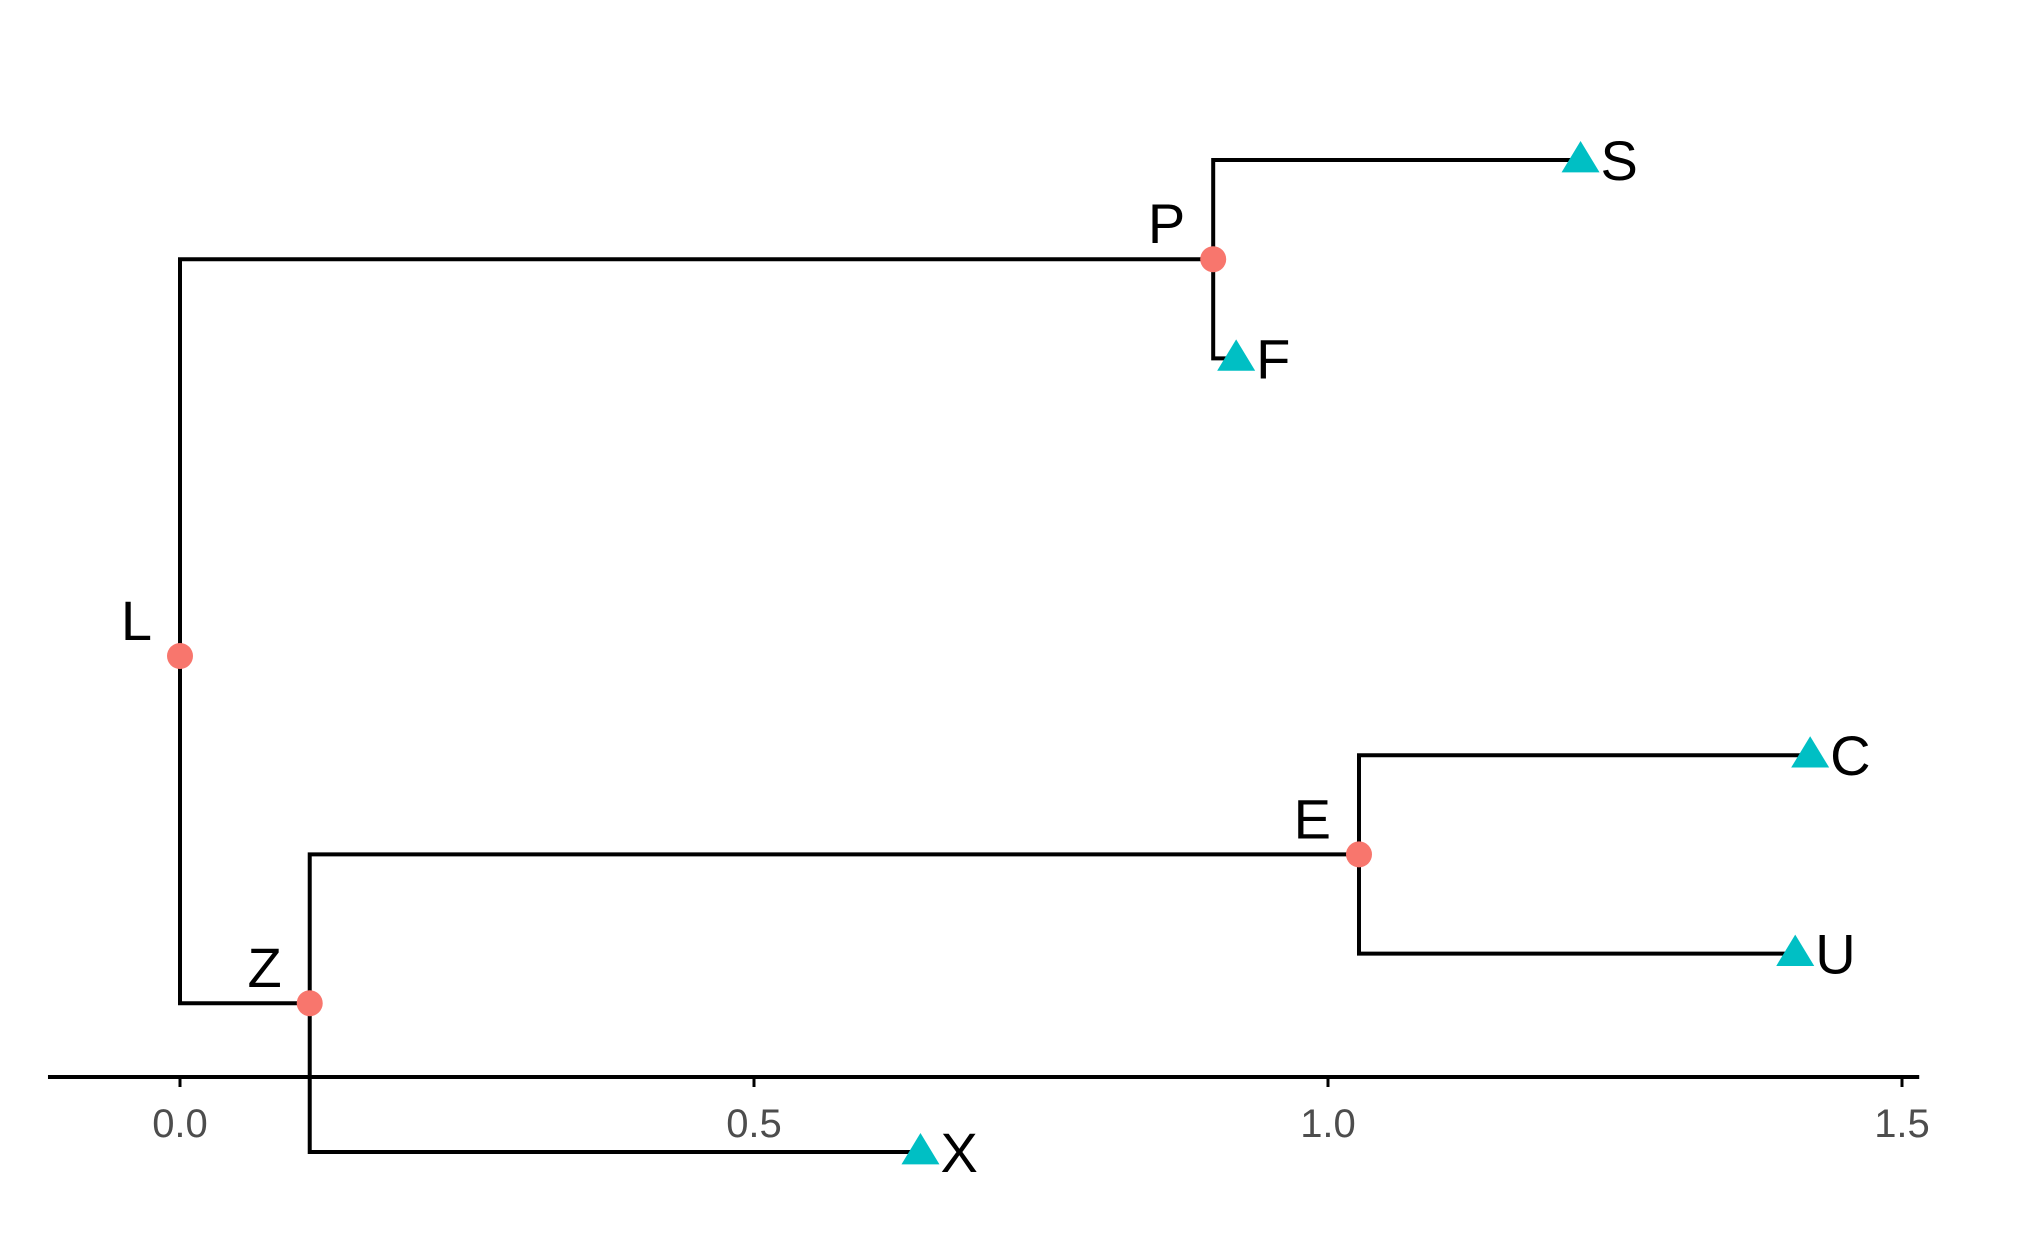  Describe the element at coordinates (1619, 160) in the screenshot. I see `tip-s-label: S` at that location.